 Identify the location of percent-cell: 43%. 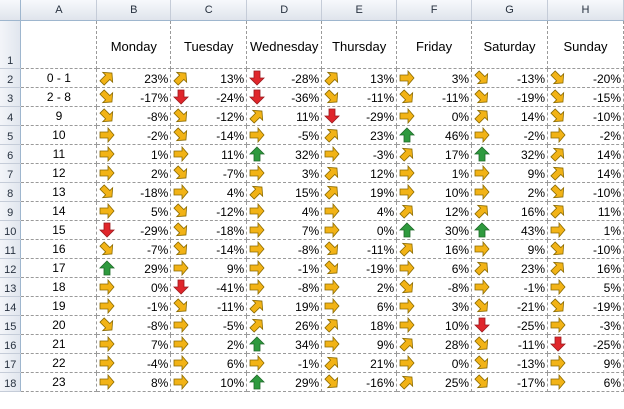
(509, 230).